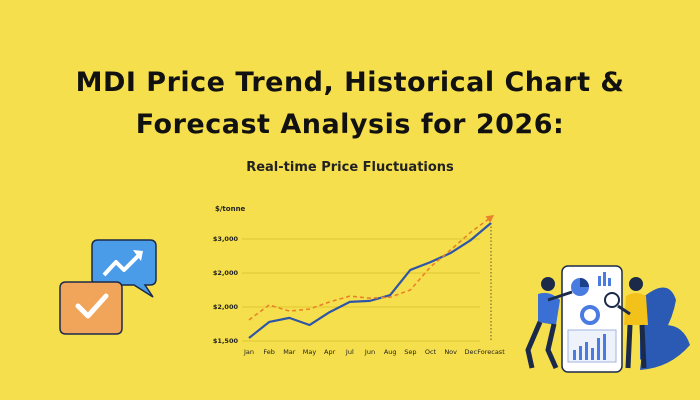  Describe the element at coordinates (369, 352) in the screenshot. I see `x-tick-label: Jun` at that location.